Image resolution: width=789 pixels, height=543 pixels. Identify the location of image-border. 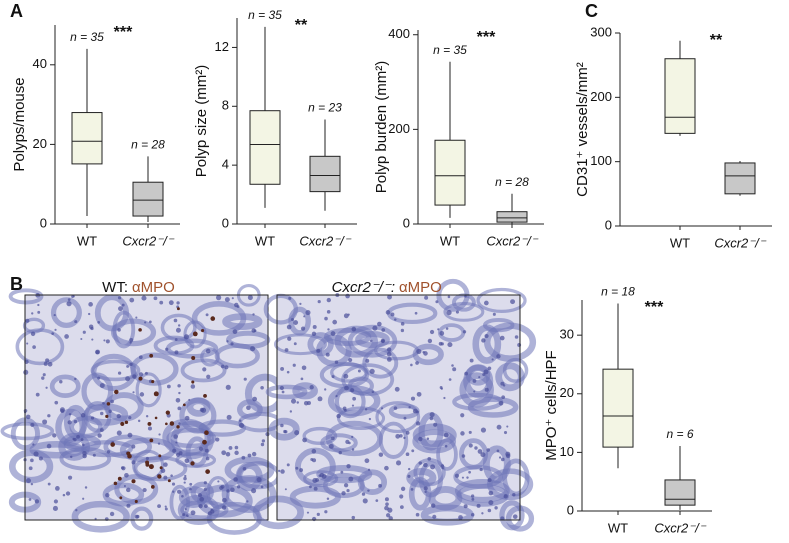
(398, 407).